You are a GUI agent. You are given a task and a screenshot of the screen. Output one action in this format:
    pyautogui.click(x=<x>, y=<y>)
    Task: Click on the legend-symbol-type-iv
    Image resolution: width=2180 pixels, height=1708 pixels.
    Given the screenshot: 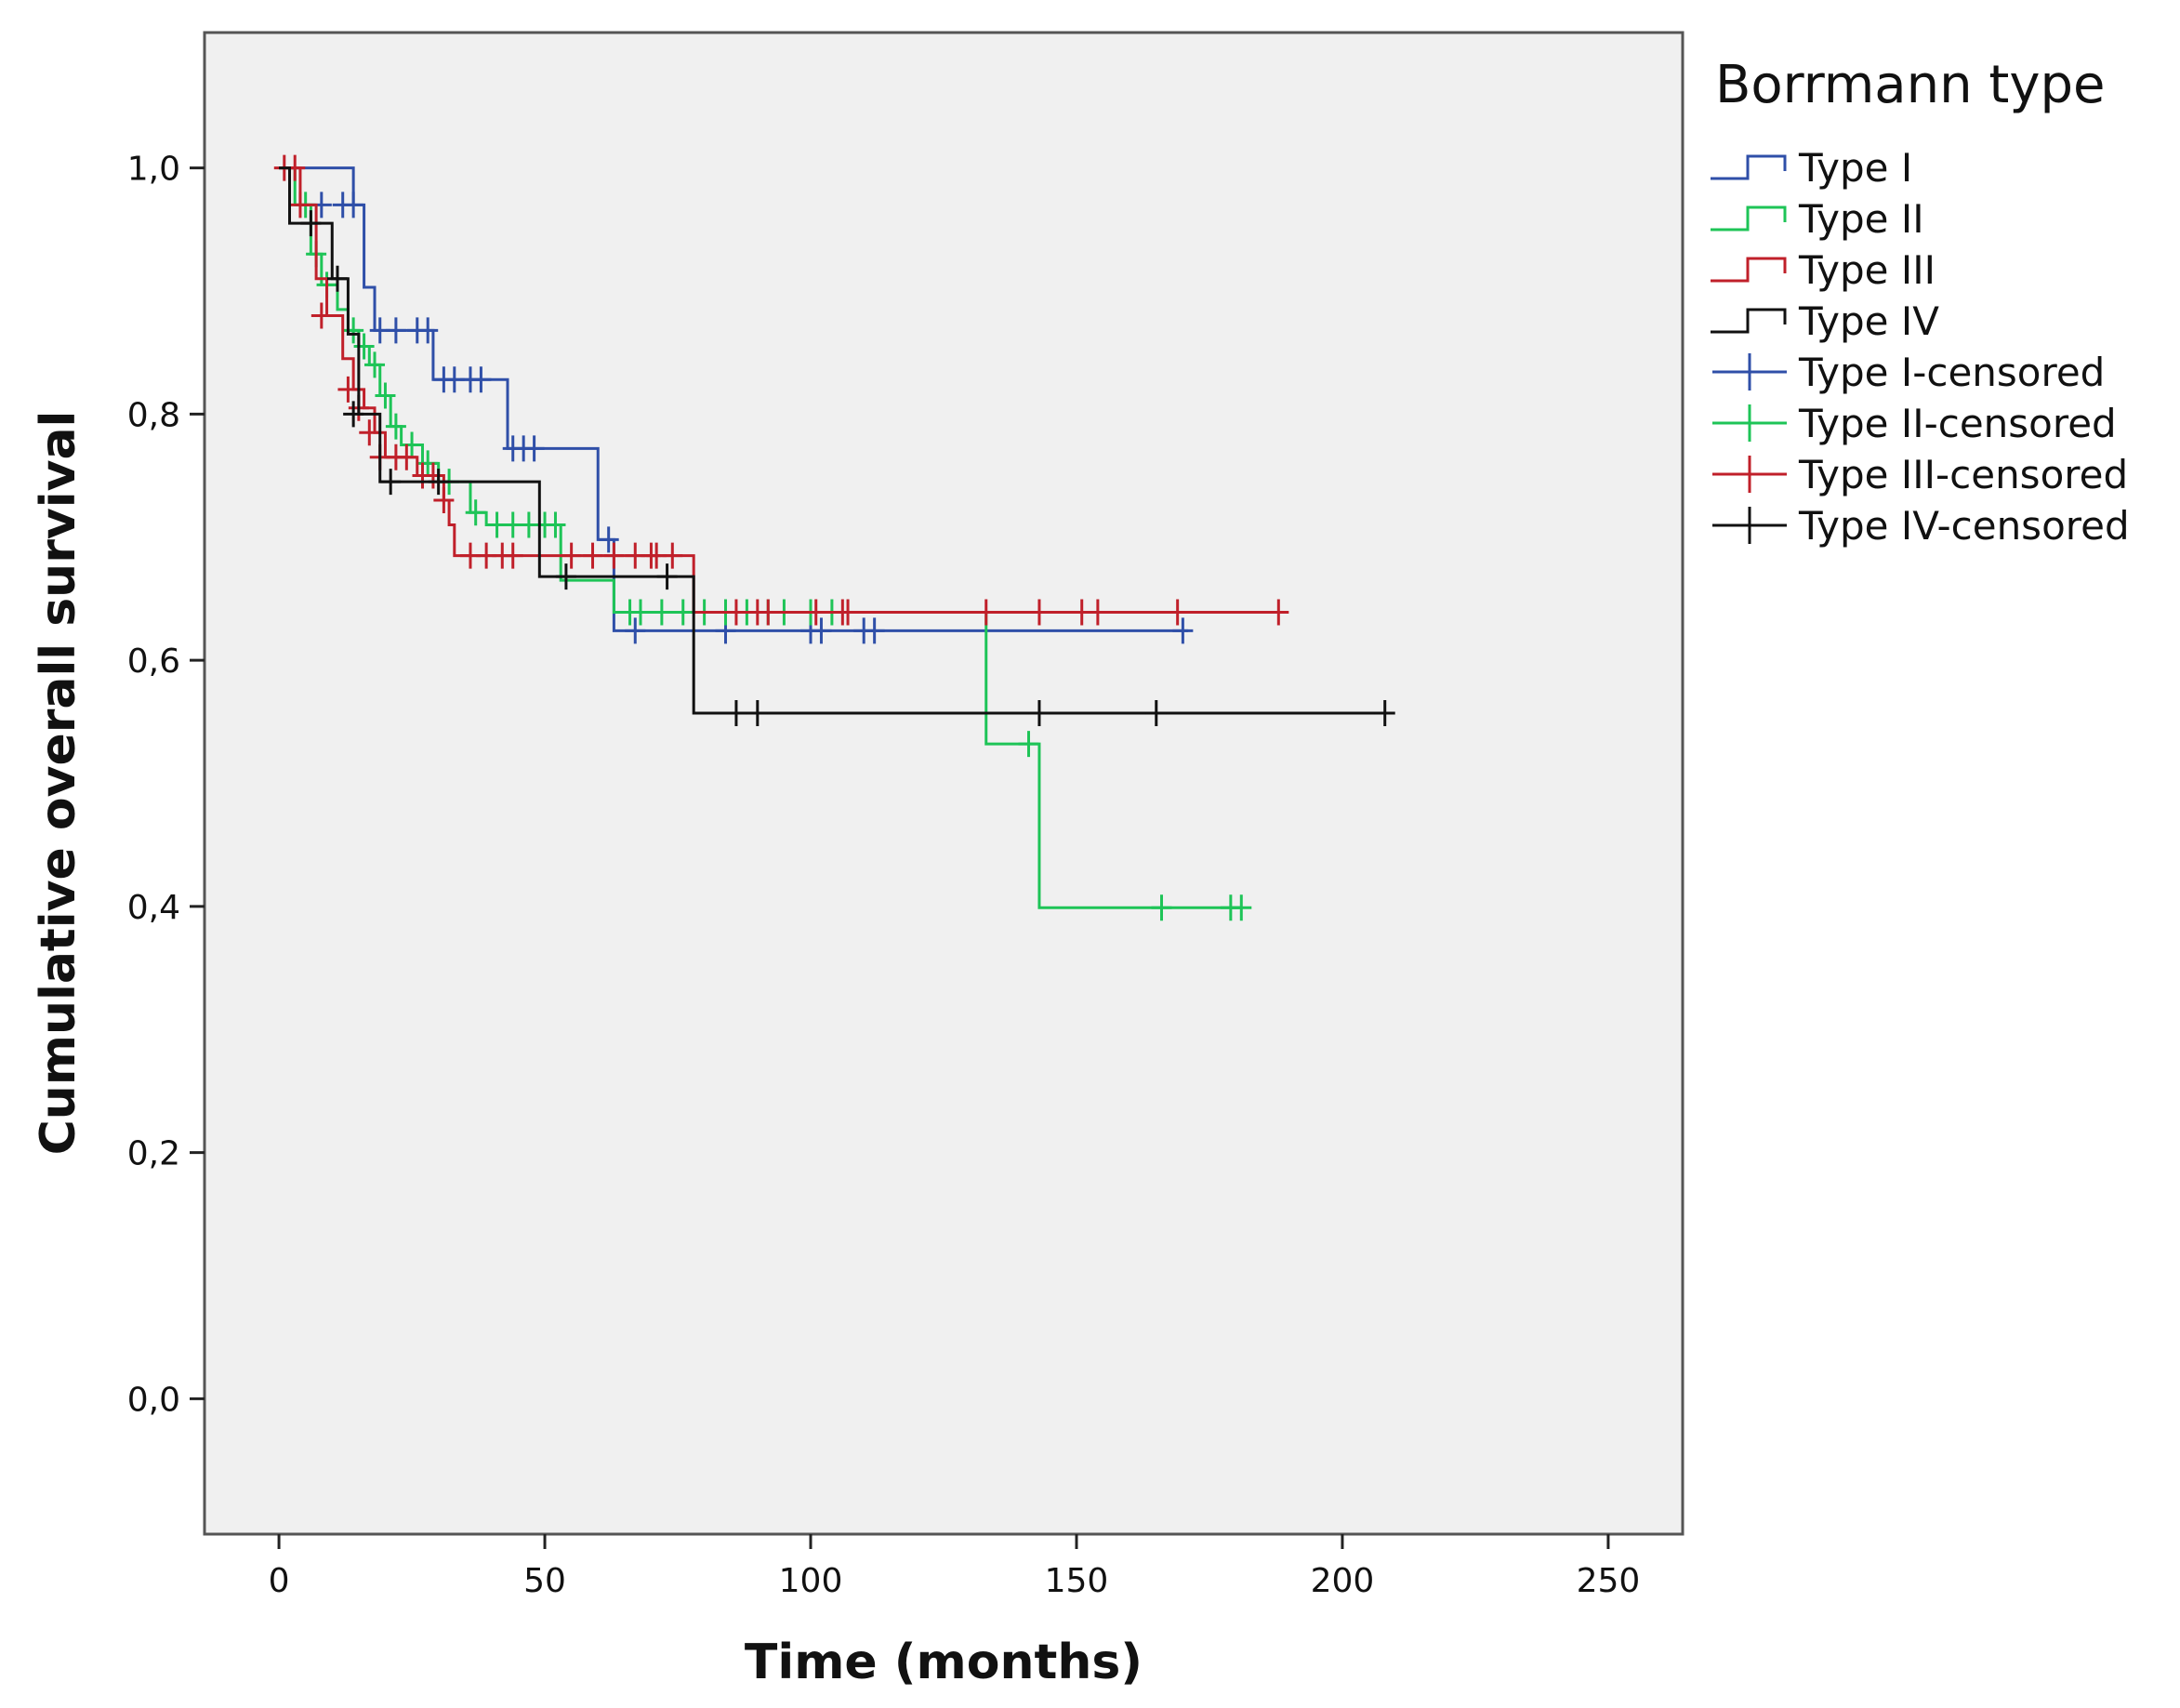 What is the action you would take?
    pyautogui.click(x=1749, y=321)
    